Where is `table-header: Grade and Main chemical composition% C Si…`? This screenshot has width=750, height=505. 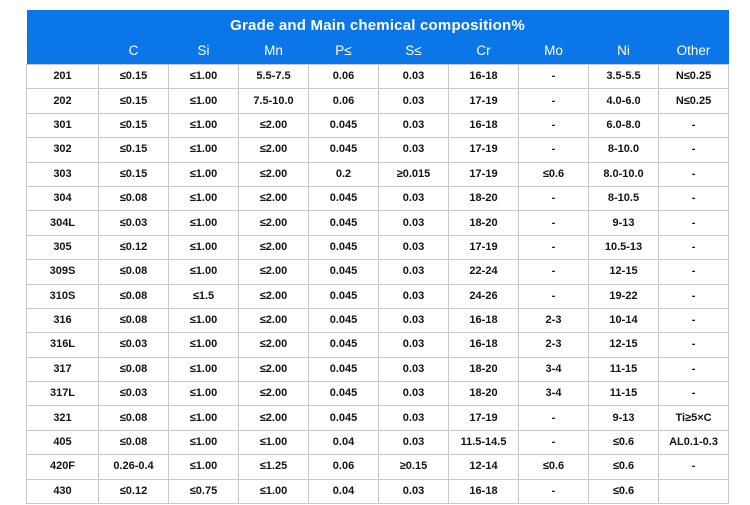 table-header: Grade and Main chemical composition% C Si… is located at coordinates (377, 37).